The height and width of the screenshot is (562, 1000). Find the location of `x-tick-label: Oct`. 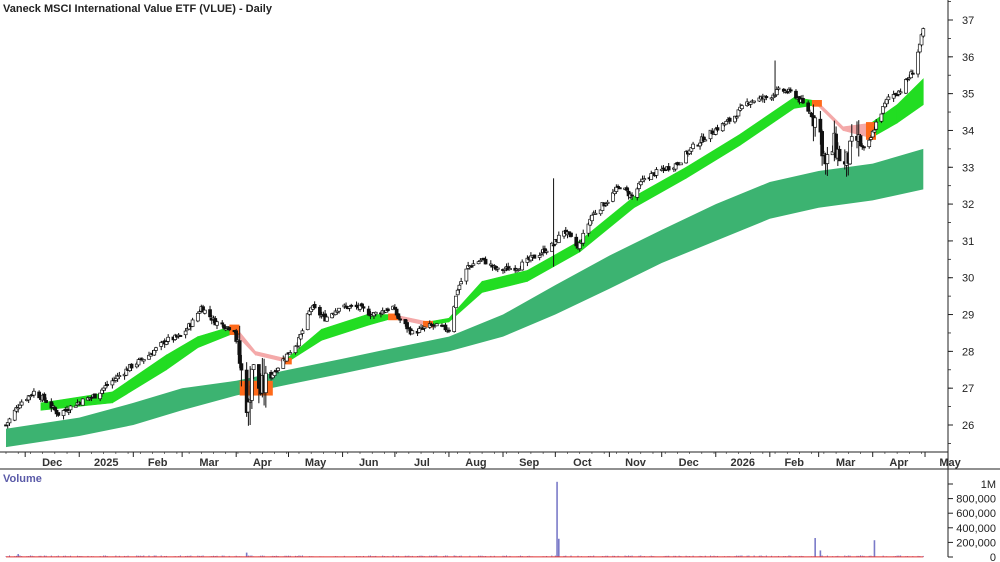

x-tick-label: Oct is located at coordinates (582, 463).